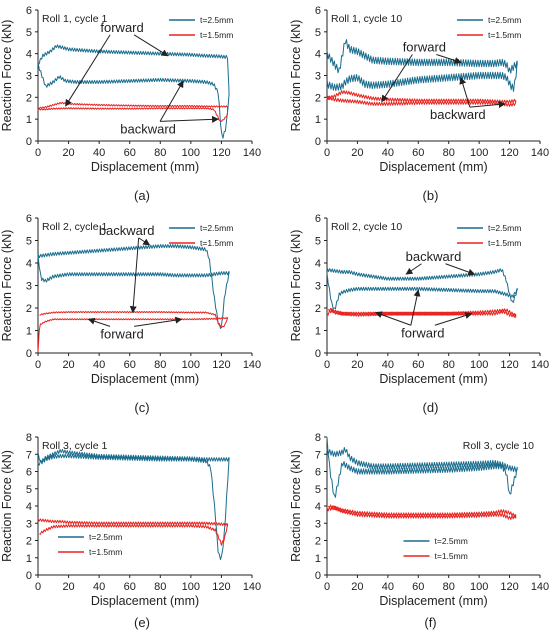 This screenshot has width=550, height=642. Describe the element at coordinates (142, 622) in the screenshot. I see `panel-letter: (e)` at that location.